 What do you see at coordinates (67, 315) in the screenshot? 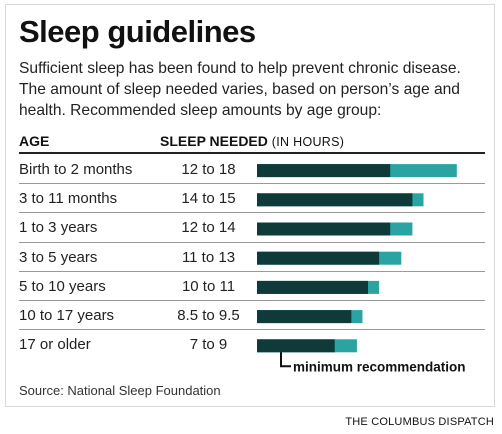
I see `age-label: 10 to 17 years` at bounding box center [67, 315].